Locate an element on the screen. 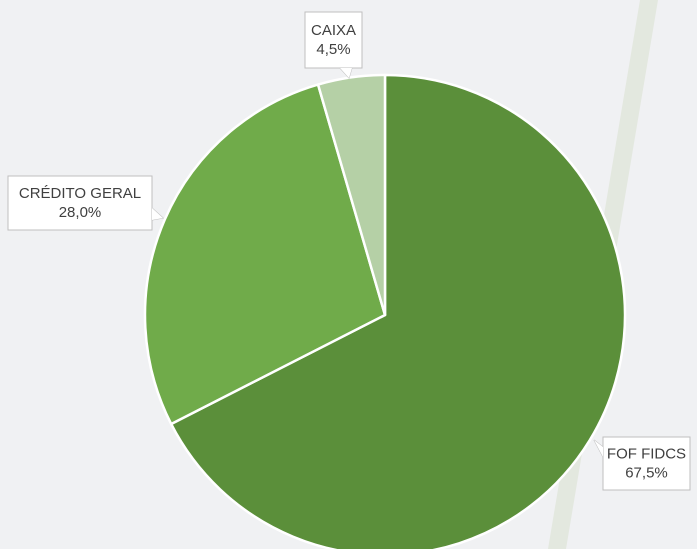 This screenshot has width=697, height=549. category-label: FOF FIDCS is located at coordinates (646, 453).